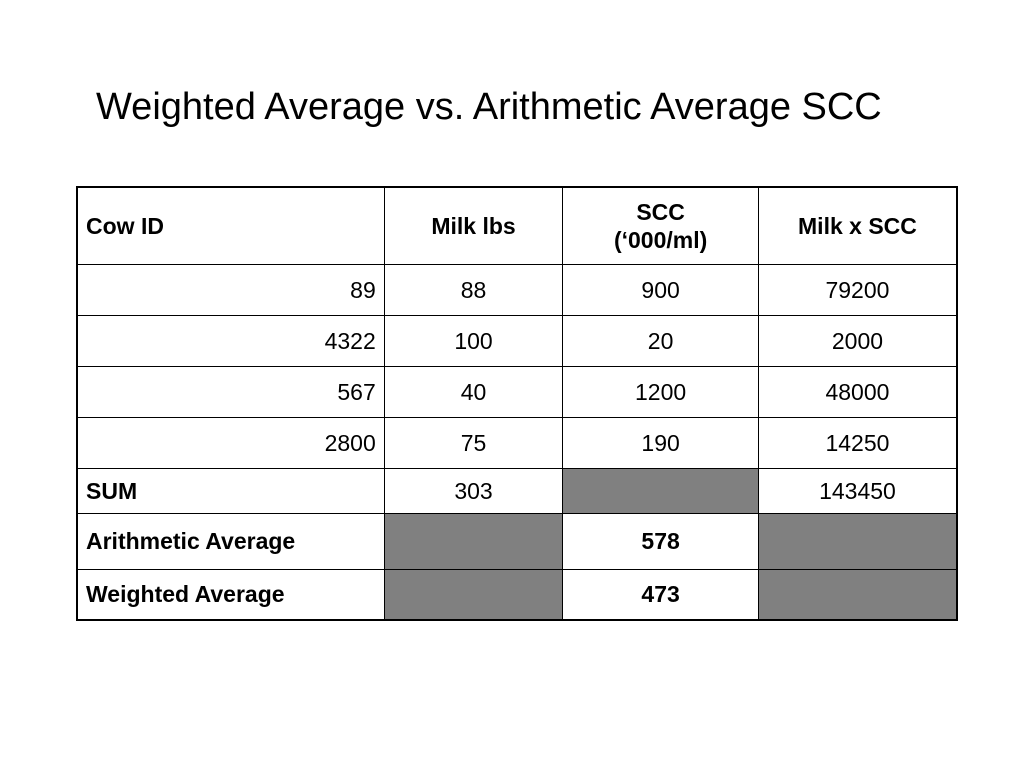 The image size is (1024, 768). I want to click on header-scc: SCC (‘000/ml), so click(660, 225).